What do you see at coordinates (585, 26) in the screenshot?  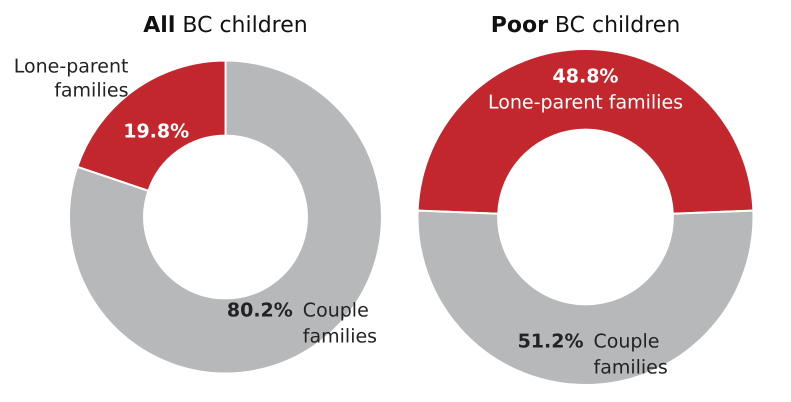 I see `chart-title: Poor BC children` at bounding box center [585, 26].